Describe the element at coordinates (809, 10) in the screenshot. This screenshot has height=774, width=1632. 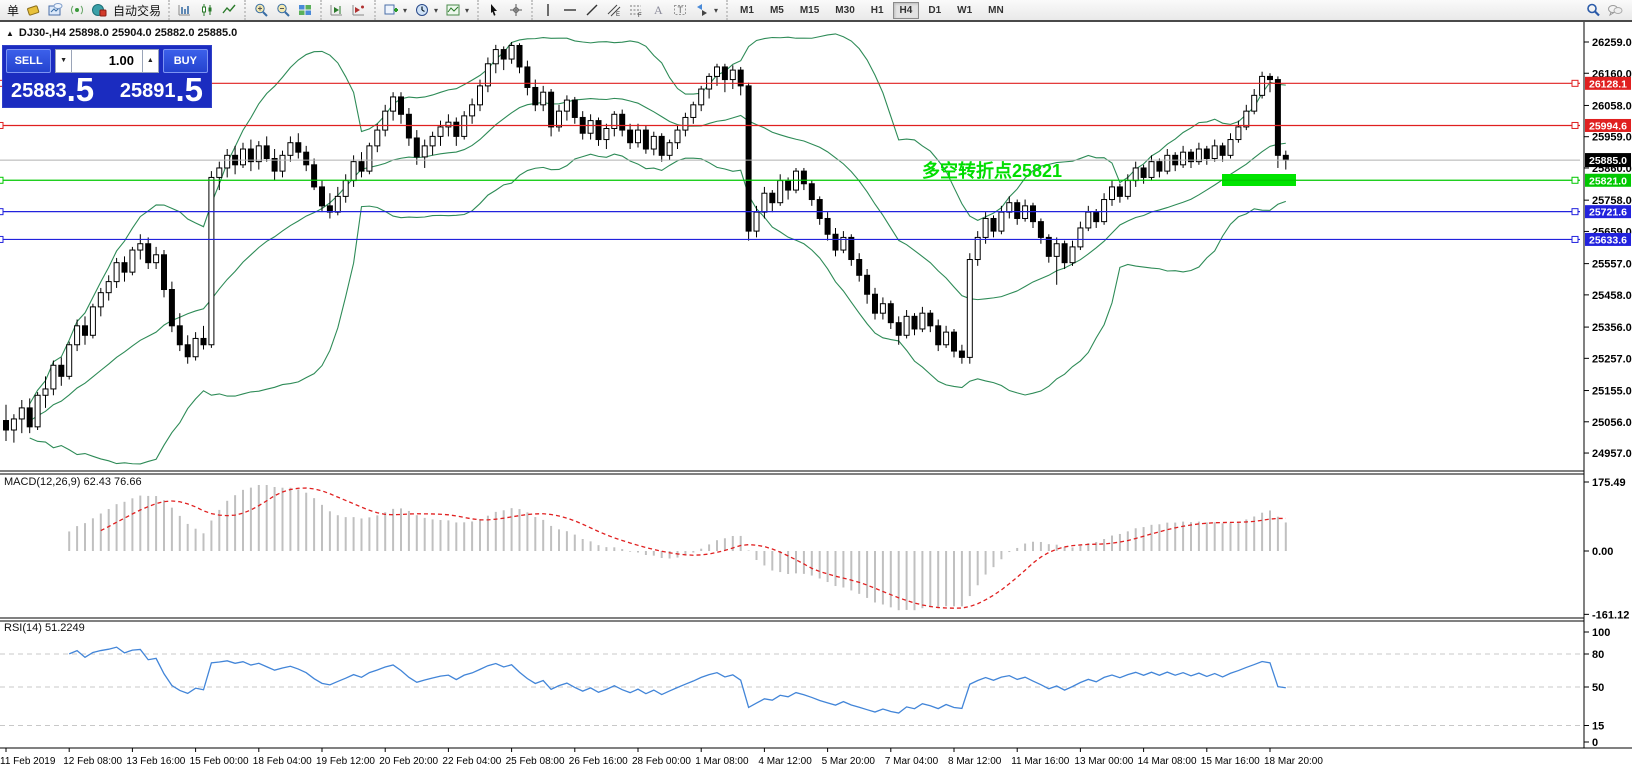
I see `timeframe-m15: M15` at that location.